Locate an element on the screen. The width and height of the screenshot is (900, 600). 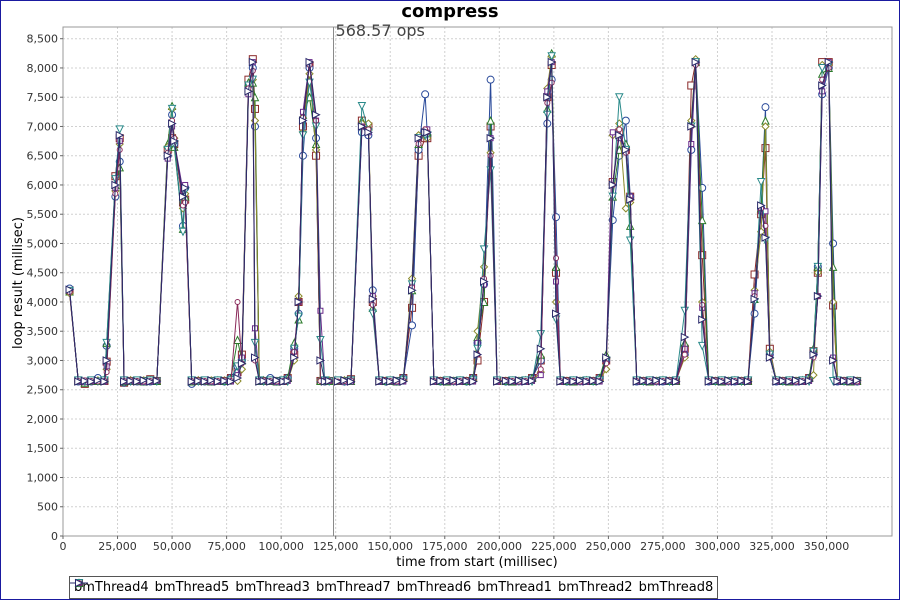
y-tick: 6,500 is located at coordinates (45, 156).